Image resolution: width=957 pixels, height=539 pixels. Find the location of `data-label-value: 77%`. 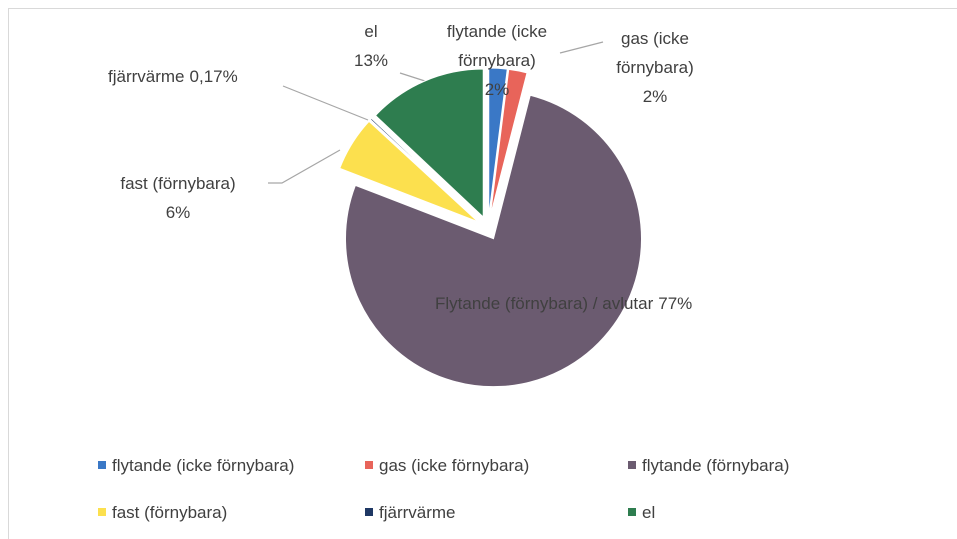

data-label-value: 77% is located at coordinates (675, 303).